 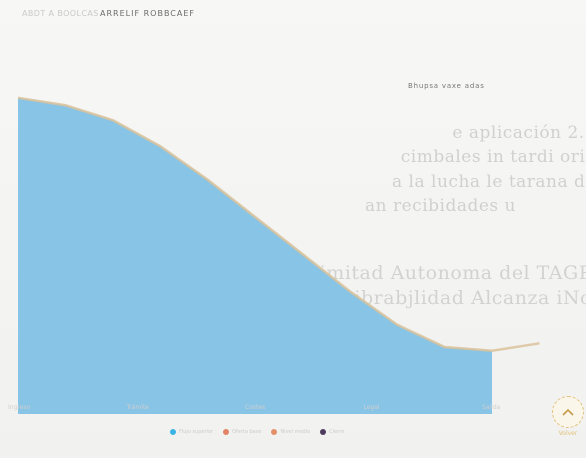 I want to click on chart-annotation: Bhupsa vaxe adas, so click(x=446, y=86).